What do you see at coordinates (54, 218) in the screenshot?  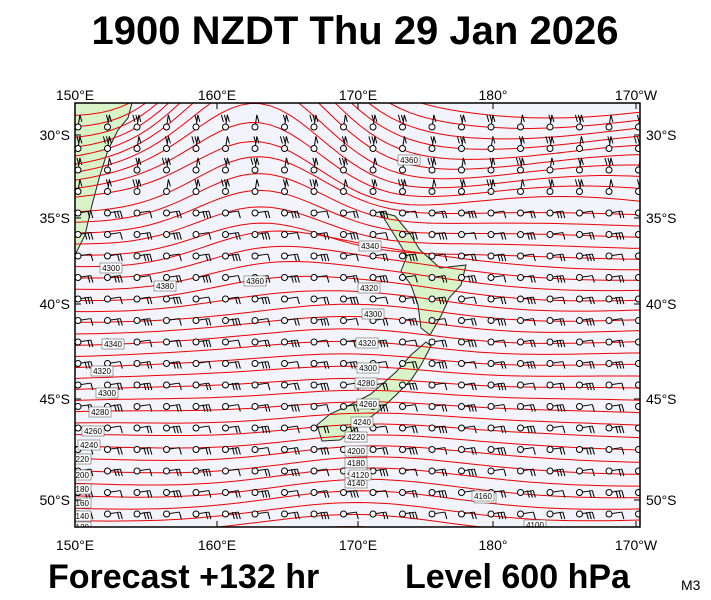 I see `lat-label-left: 35°S` at bounding box center [54, 218].